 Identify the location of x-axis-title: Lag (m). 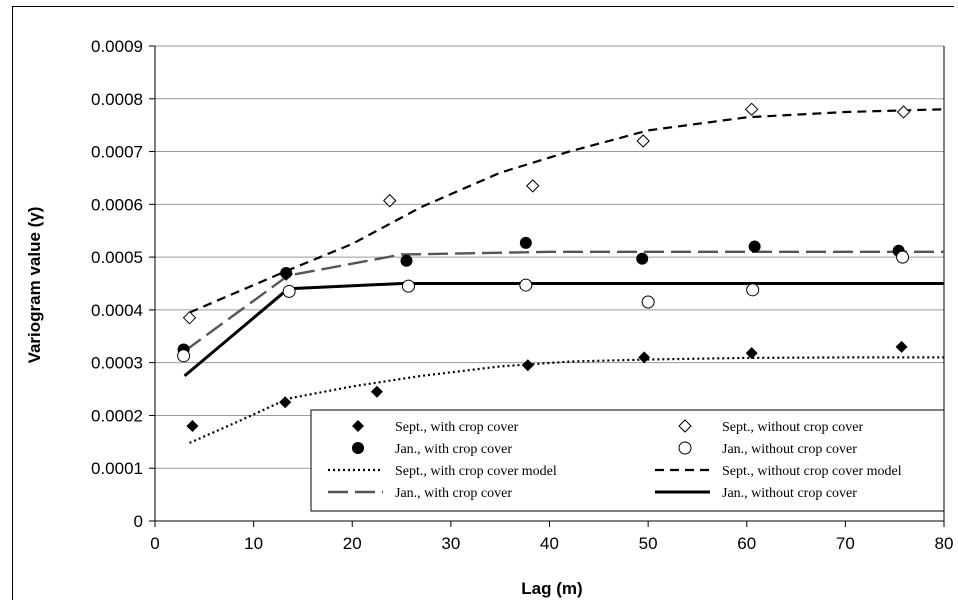
(551, 588).